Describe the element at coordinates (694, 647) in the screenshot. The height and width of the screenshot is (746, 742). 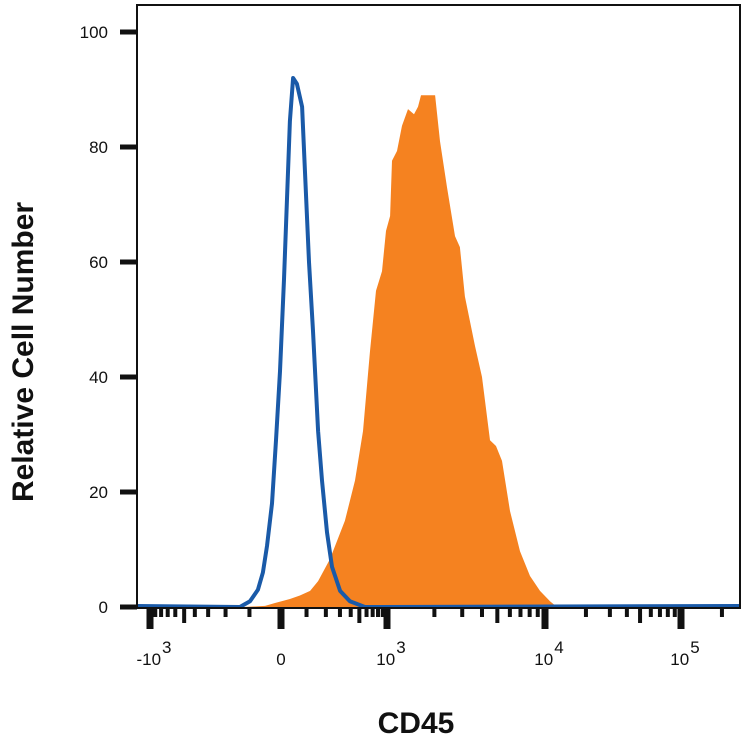
I see `x-tick-exponent: 5` at that location.